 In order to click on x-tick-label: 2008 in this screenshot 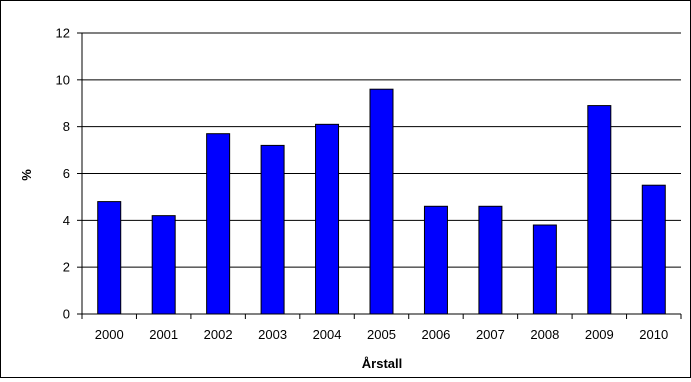, I will do `click(544, 334)`.